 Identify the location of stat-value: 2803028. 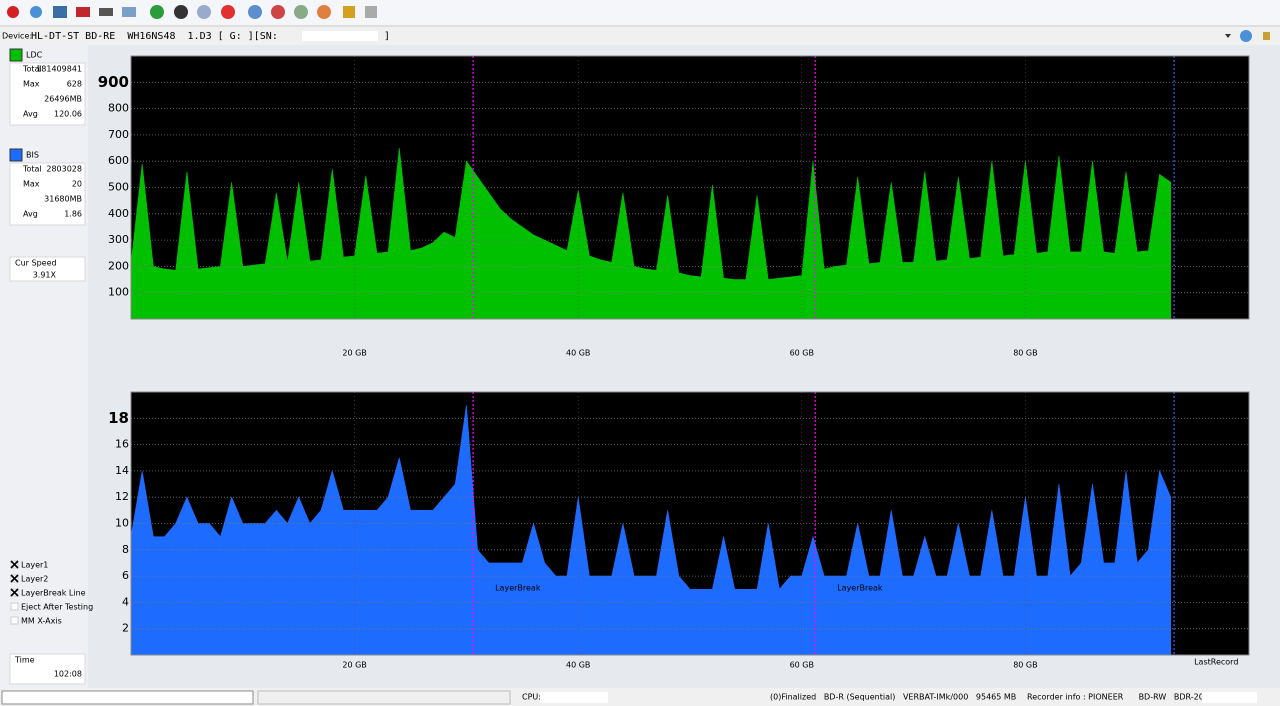
(64, 169).